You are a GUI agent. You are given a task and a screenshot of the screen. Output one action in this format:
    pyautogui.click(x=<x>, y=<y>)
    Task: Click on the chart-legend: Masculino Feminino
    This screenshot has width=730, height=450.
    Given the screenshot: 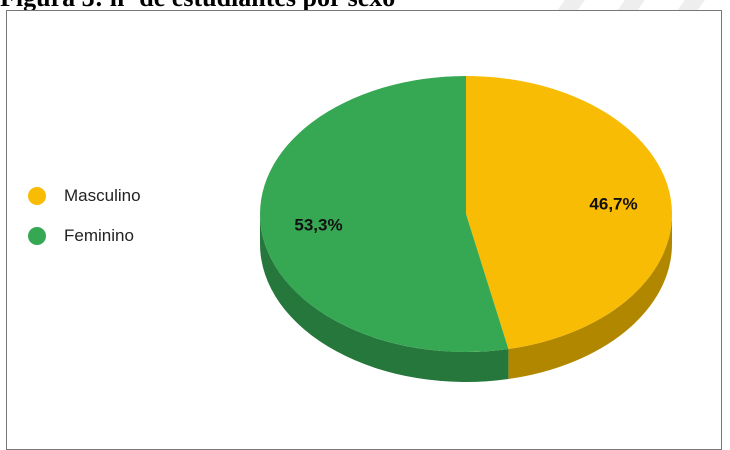 What is the action you would take?
    pyautogui.click(x=84, y=225)
    